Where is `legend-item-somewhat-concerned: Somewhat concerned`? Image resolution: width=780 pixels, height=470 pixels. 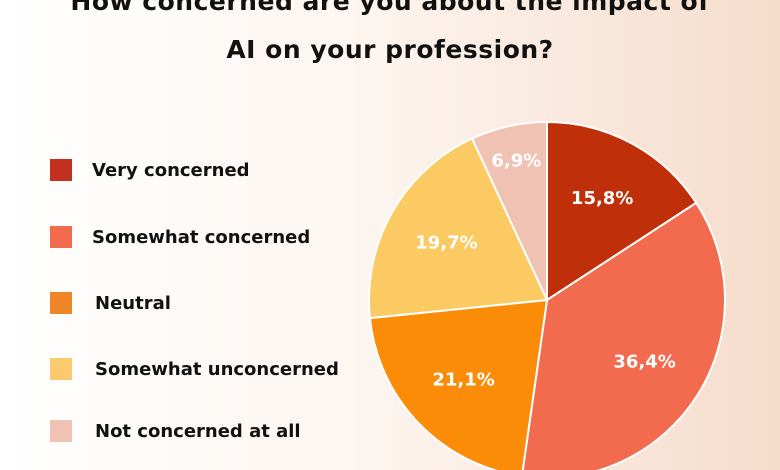
legend-item-somewhat-concerned: Somewhat concerned is located at coordinates (180, 237).